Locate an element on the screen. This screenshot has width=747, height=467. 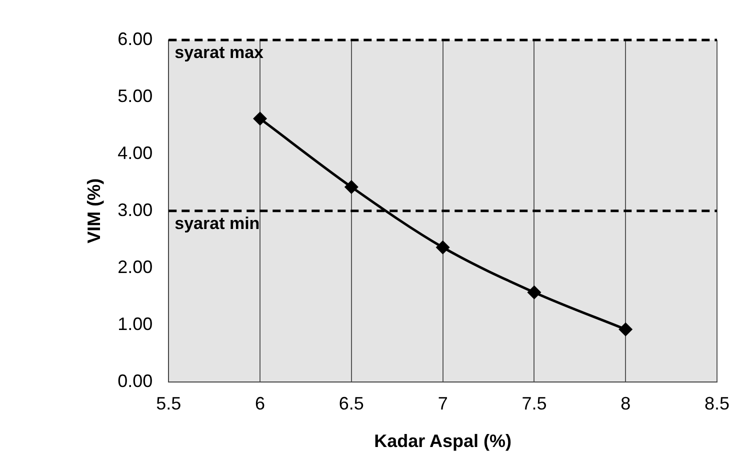
x-tick-label: 7 is located at coordinates (443, 404).